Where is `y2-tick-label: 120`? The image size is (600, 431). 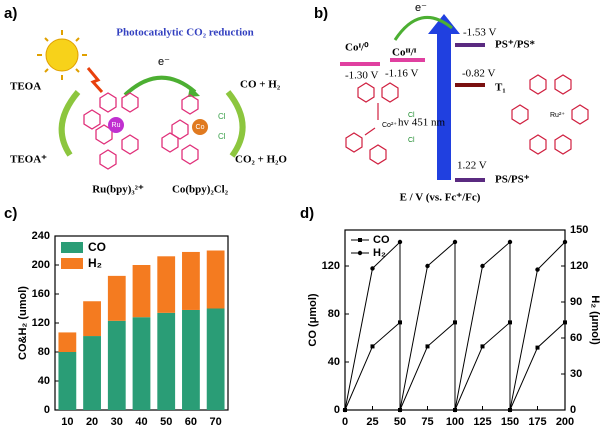
y2-tick-label: 120 is located at coordinates (579, 266).